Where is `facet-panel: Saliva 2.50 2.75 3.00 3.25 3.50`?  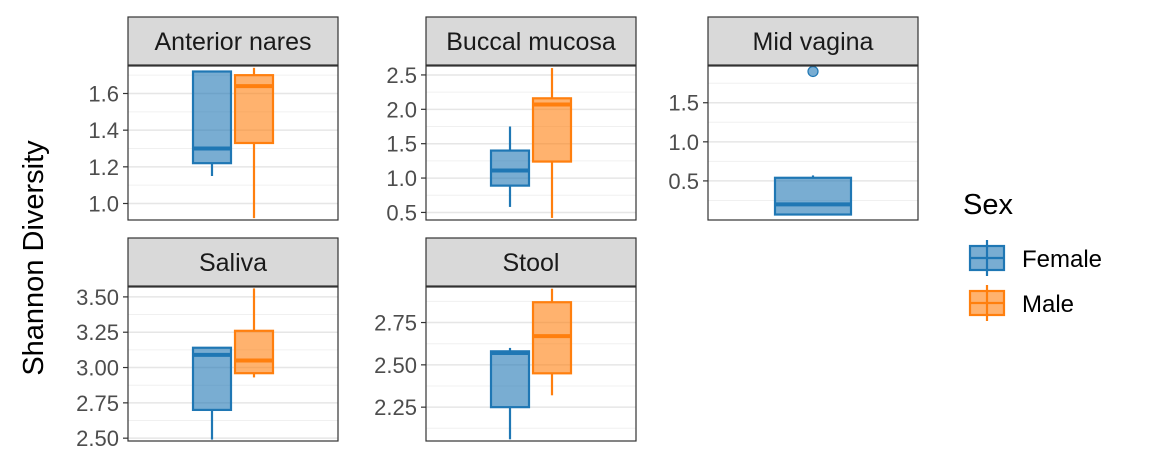
facet-panel: Saliva 2.50 2.75 3.00 3.25 3.50 is located at coordinates (207, 344).